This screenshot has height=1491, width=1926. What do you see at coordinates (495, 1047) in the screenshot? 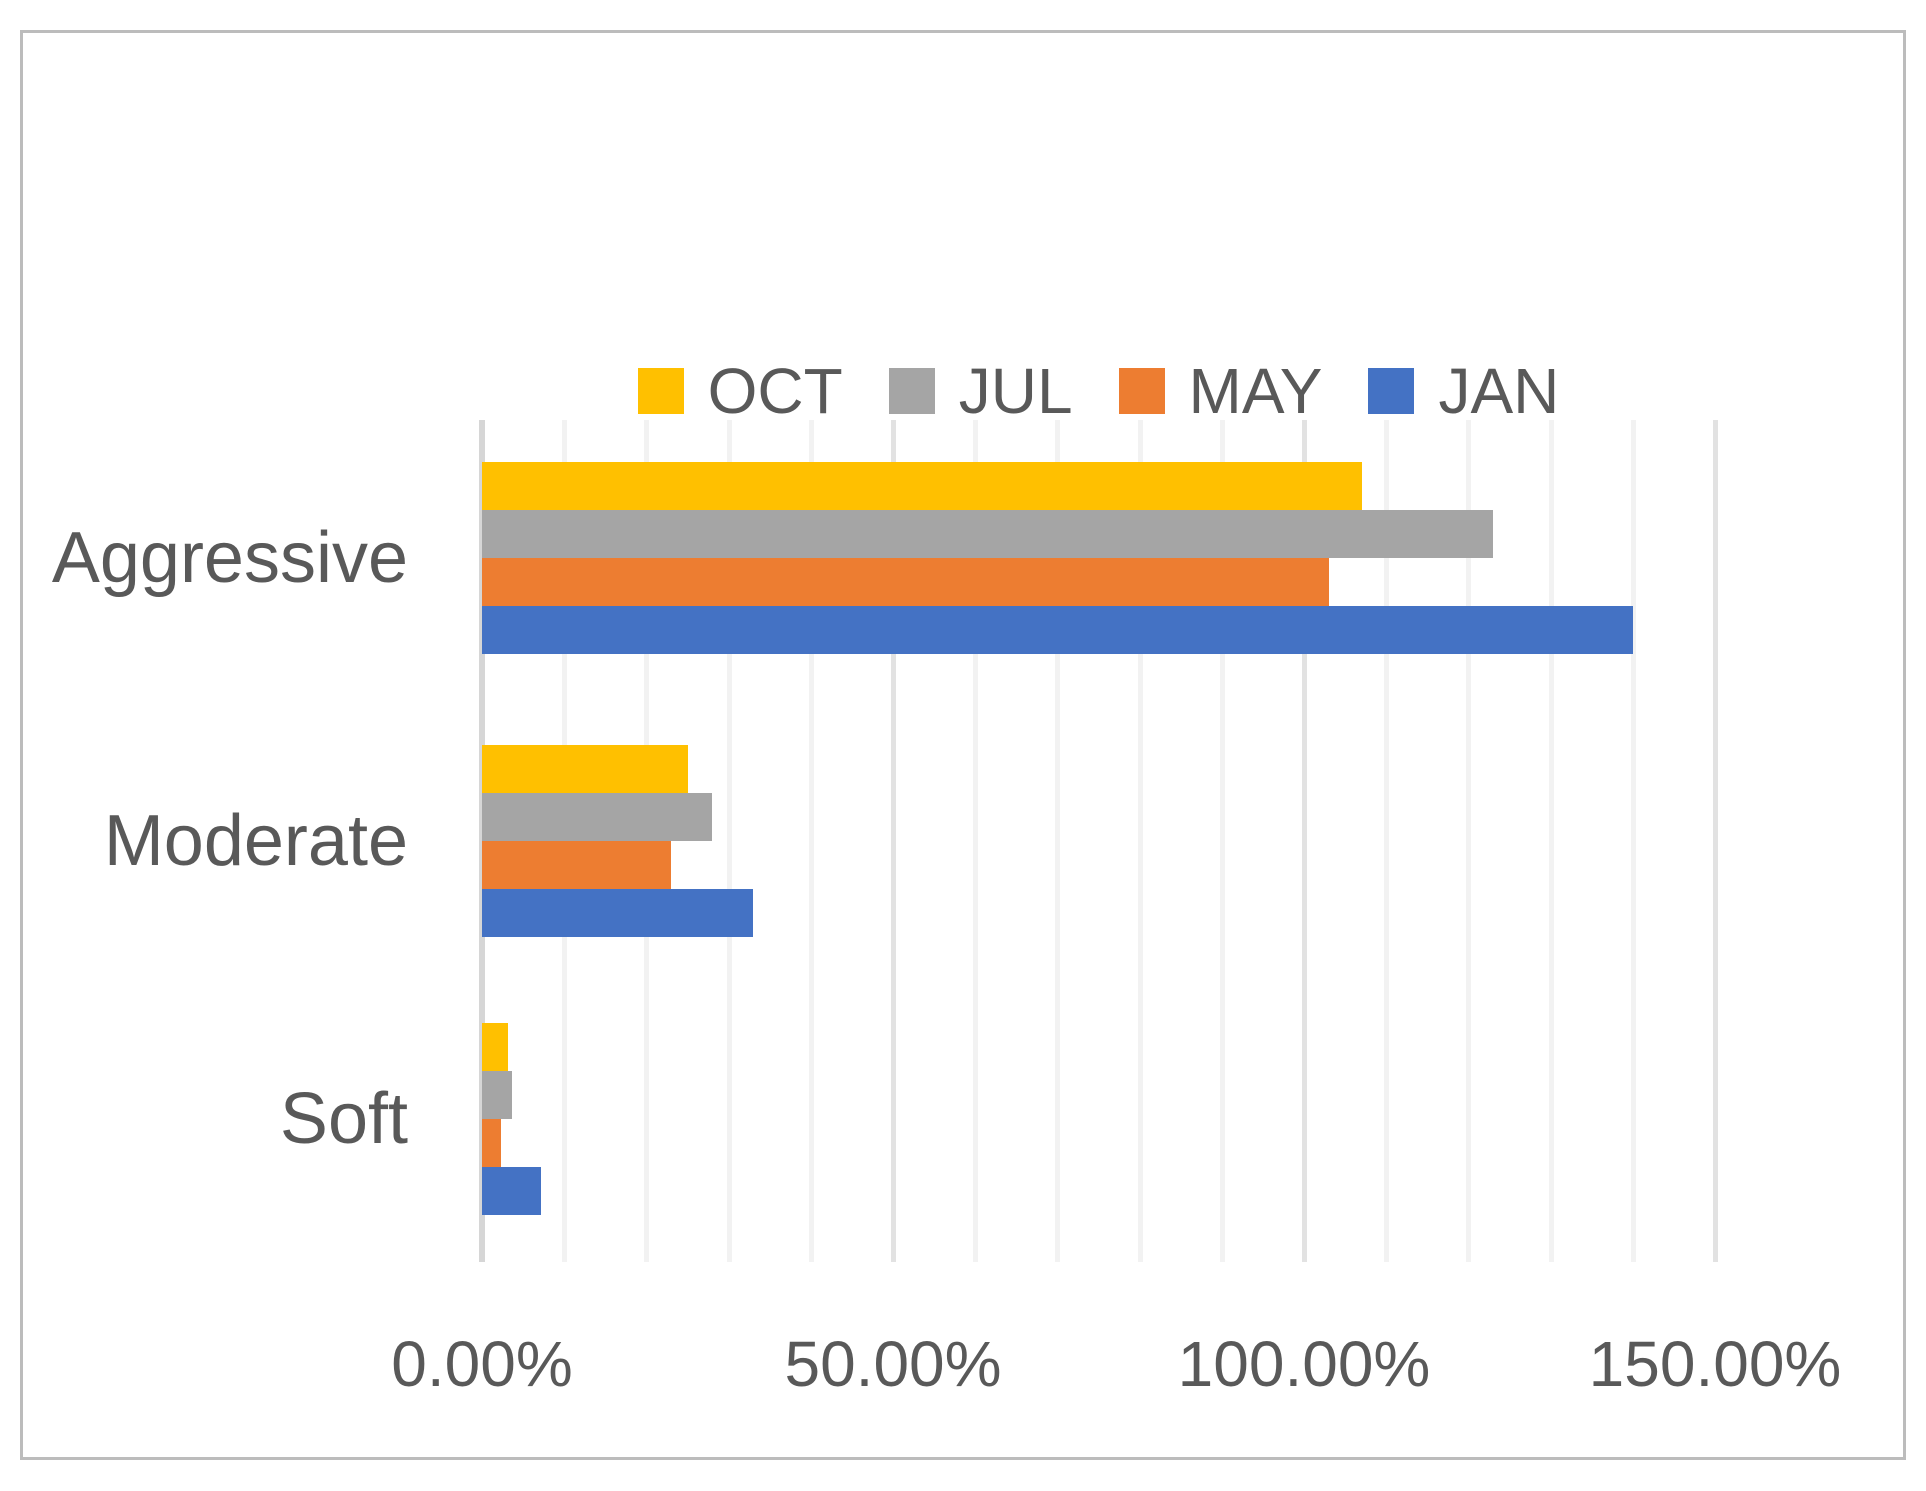
I see `bar-oct-soft` at bounding box center [495, 1047].